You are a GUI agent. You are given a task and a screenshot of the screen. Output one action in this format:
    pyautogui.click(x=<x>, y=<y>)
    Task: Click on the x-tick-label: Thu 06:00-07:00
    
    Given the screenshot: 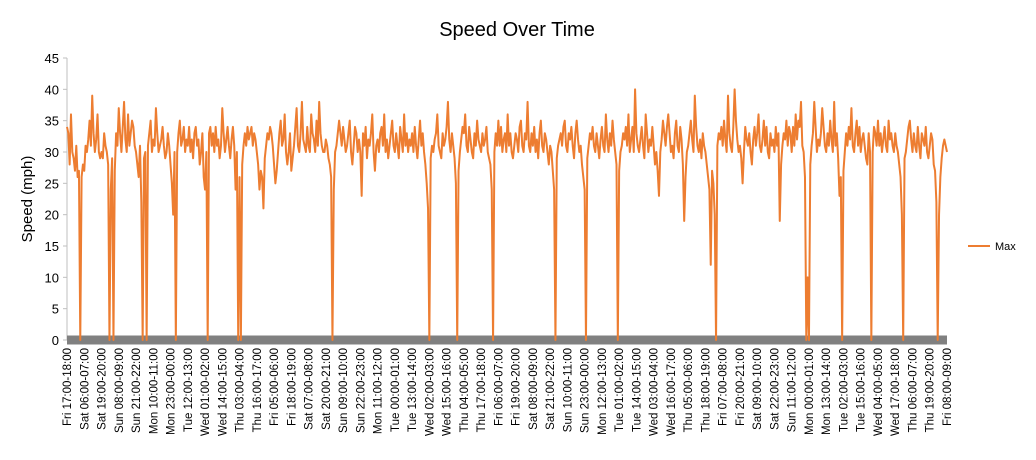 What is the action you would take?
    pyautogui.click(x=913, y=390)
    